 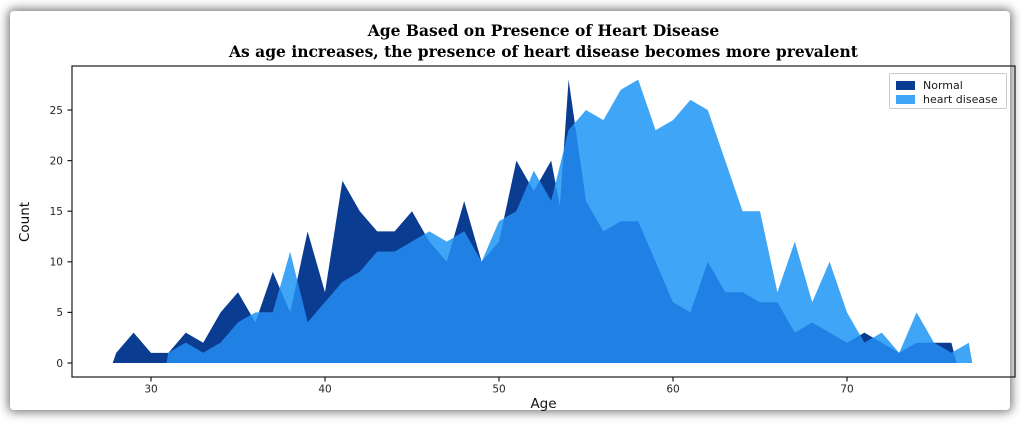 I want to click on x-axis-label: Age, so click(x=543, y=404).